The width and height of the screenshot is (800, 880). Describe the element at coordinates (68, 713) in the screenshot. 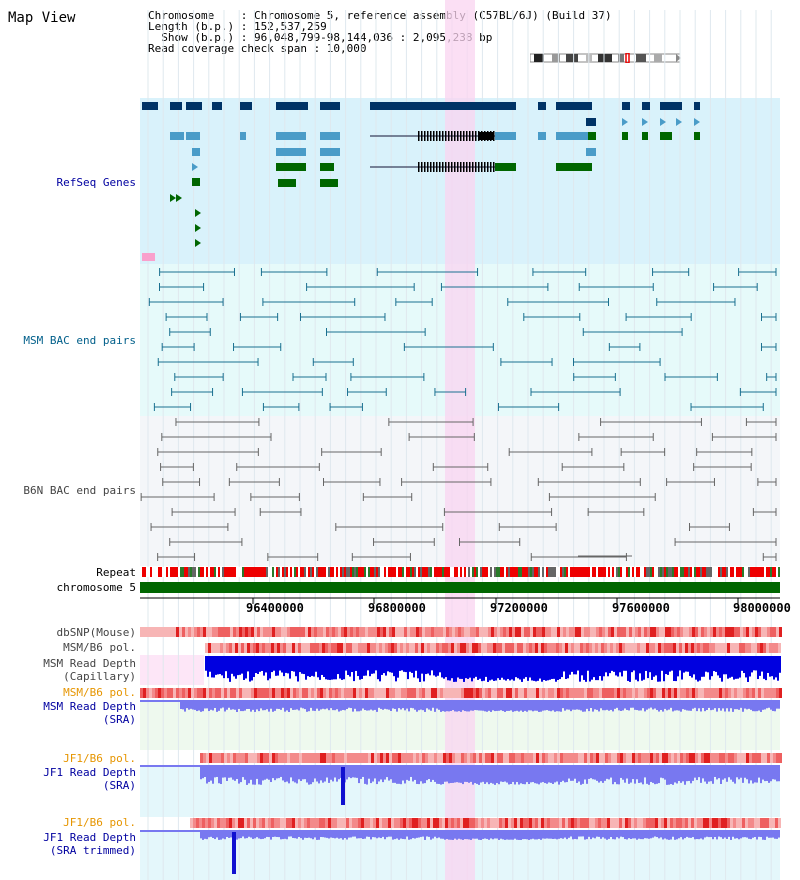

I see `track-label-msm-depth-sra: MSM Read Depth (SRA)` at that location.